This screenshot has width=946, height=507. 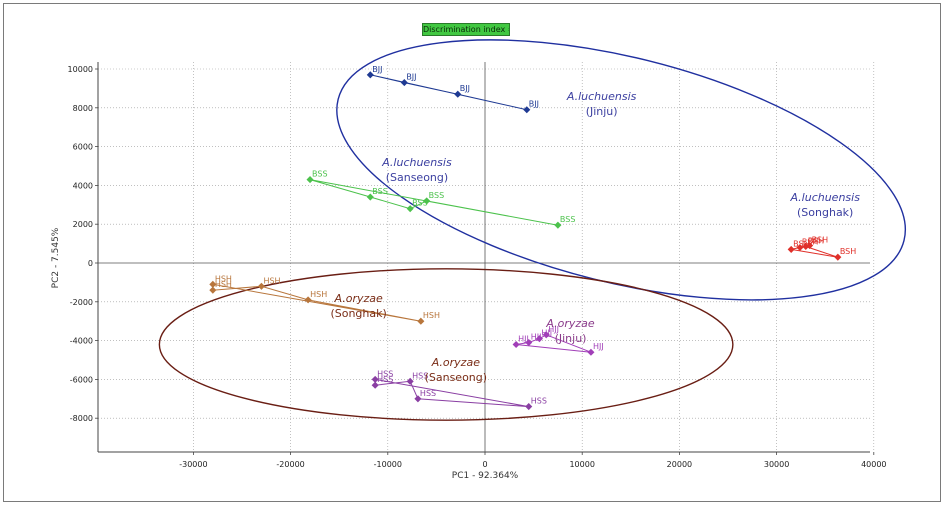 What do you see at coordinates (90, 263) in the screenshot?
I see `y-tick-label: 0` at bounding box center [90, 263].